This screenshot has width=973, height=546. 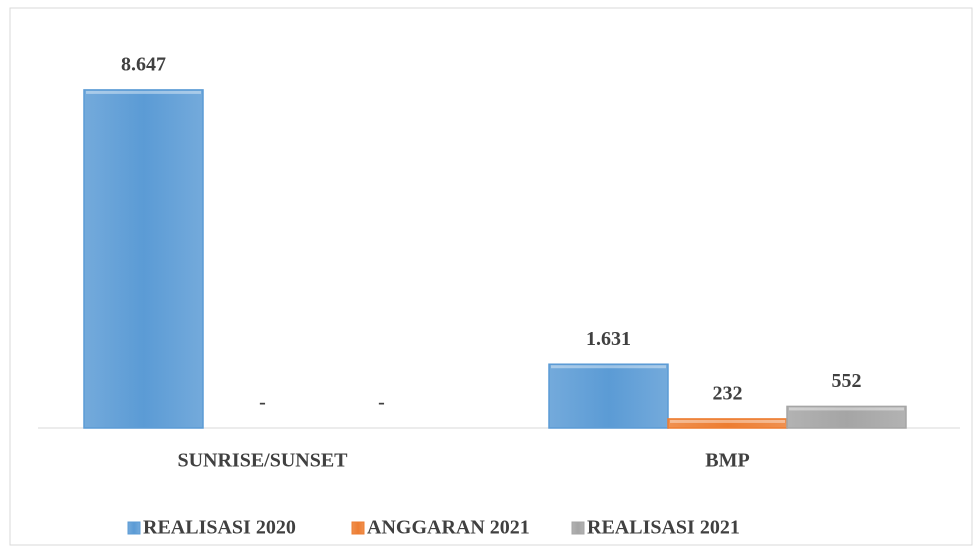 What do you see at coordinates (663, 528) in the screenshot?
I see `legend-label: REALISASI 2021` at bounding box center [663, 528].